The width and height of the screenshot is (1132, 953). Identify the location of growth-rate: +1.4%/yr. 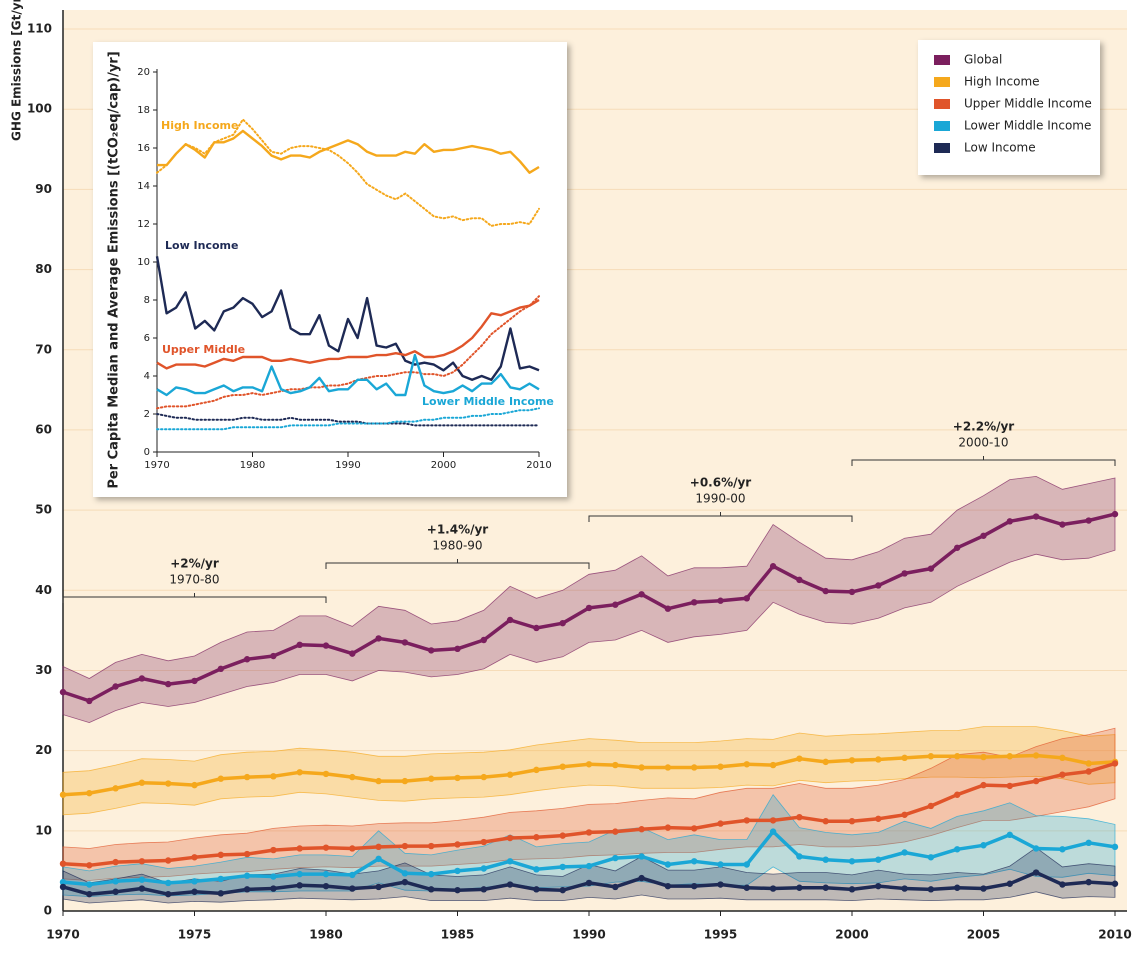
(458, 530).